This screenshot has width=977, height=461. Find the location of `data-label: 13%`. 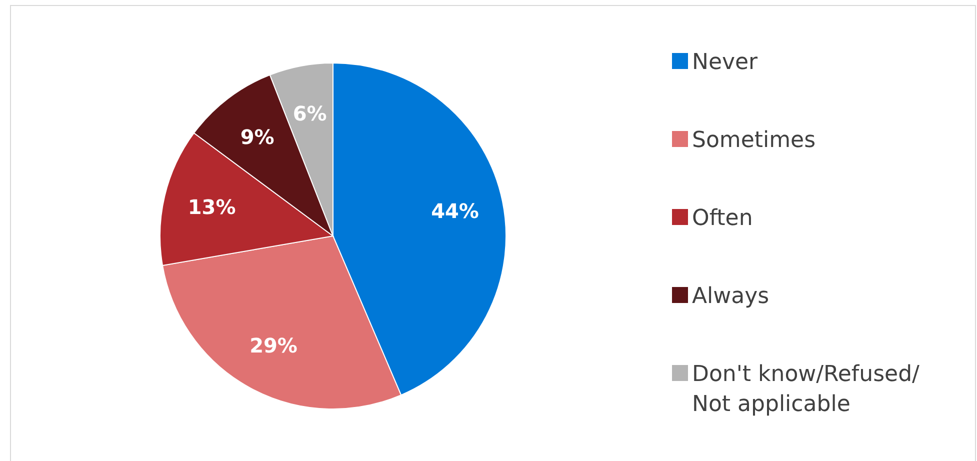

data-label: 13% is located at coordinates (212, 207).